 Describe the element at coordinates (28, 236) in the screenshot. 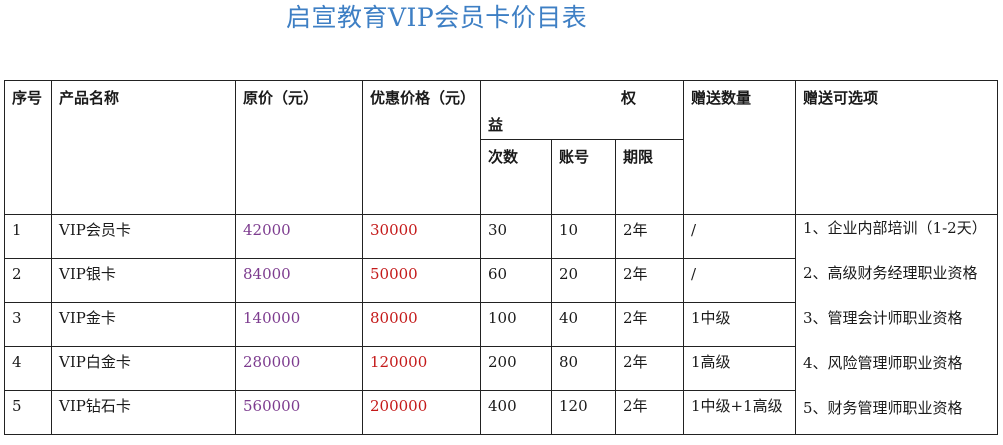

I see `cell-seq: 1` at that location.